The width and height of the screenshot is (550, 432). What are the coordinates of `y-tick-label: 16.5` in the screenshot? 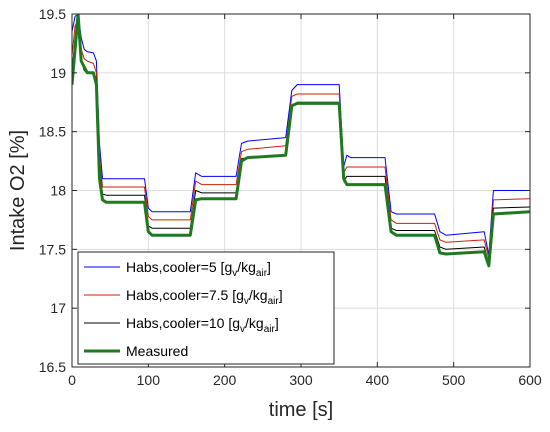 It's located at (52, 367).